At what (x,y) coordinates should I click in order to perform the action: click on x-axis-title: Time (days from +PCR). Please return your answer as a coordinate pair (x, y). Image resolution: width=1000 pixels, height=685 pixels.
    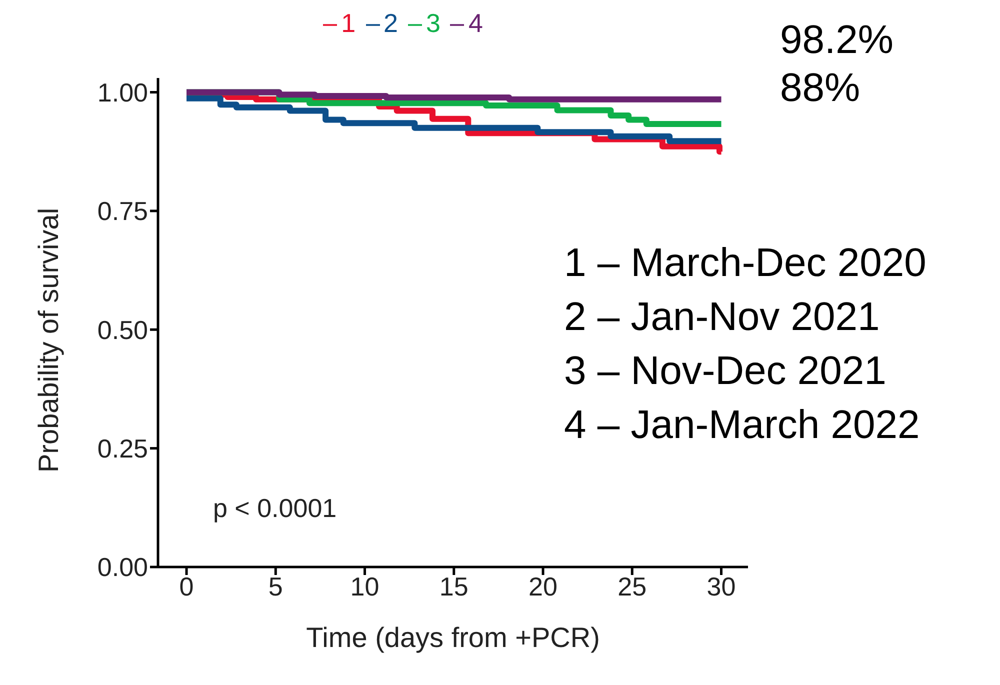
    Looking at the image, I should click on (453, 637).